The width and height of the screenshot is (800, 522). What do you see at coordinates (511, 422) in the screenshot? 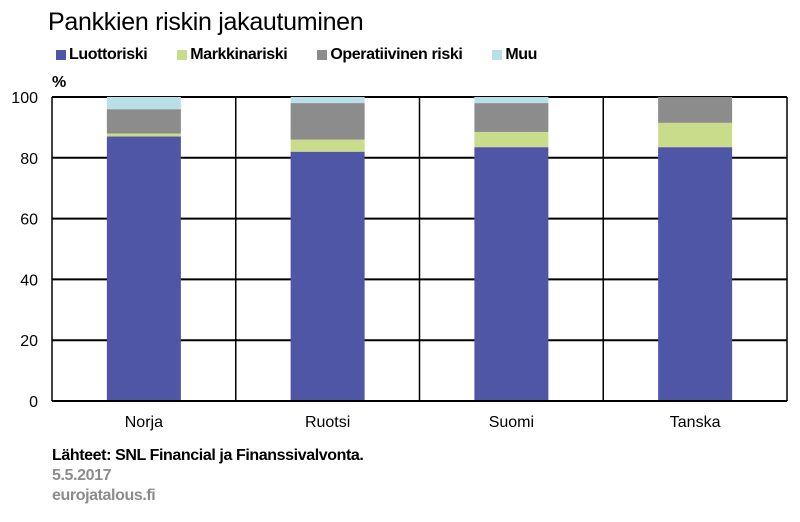
I see `x-tick-label-suomi: Suomi` at bounding box center [511, 422].